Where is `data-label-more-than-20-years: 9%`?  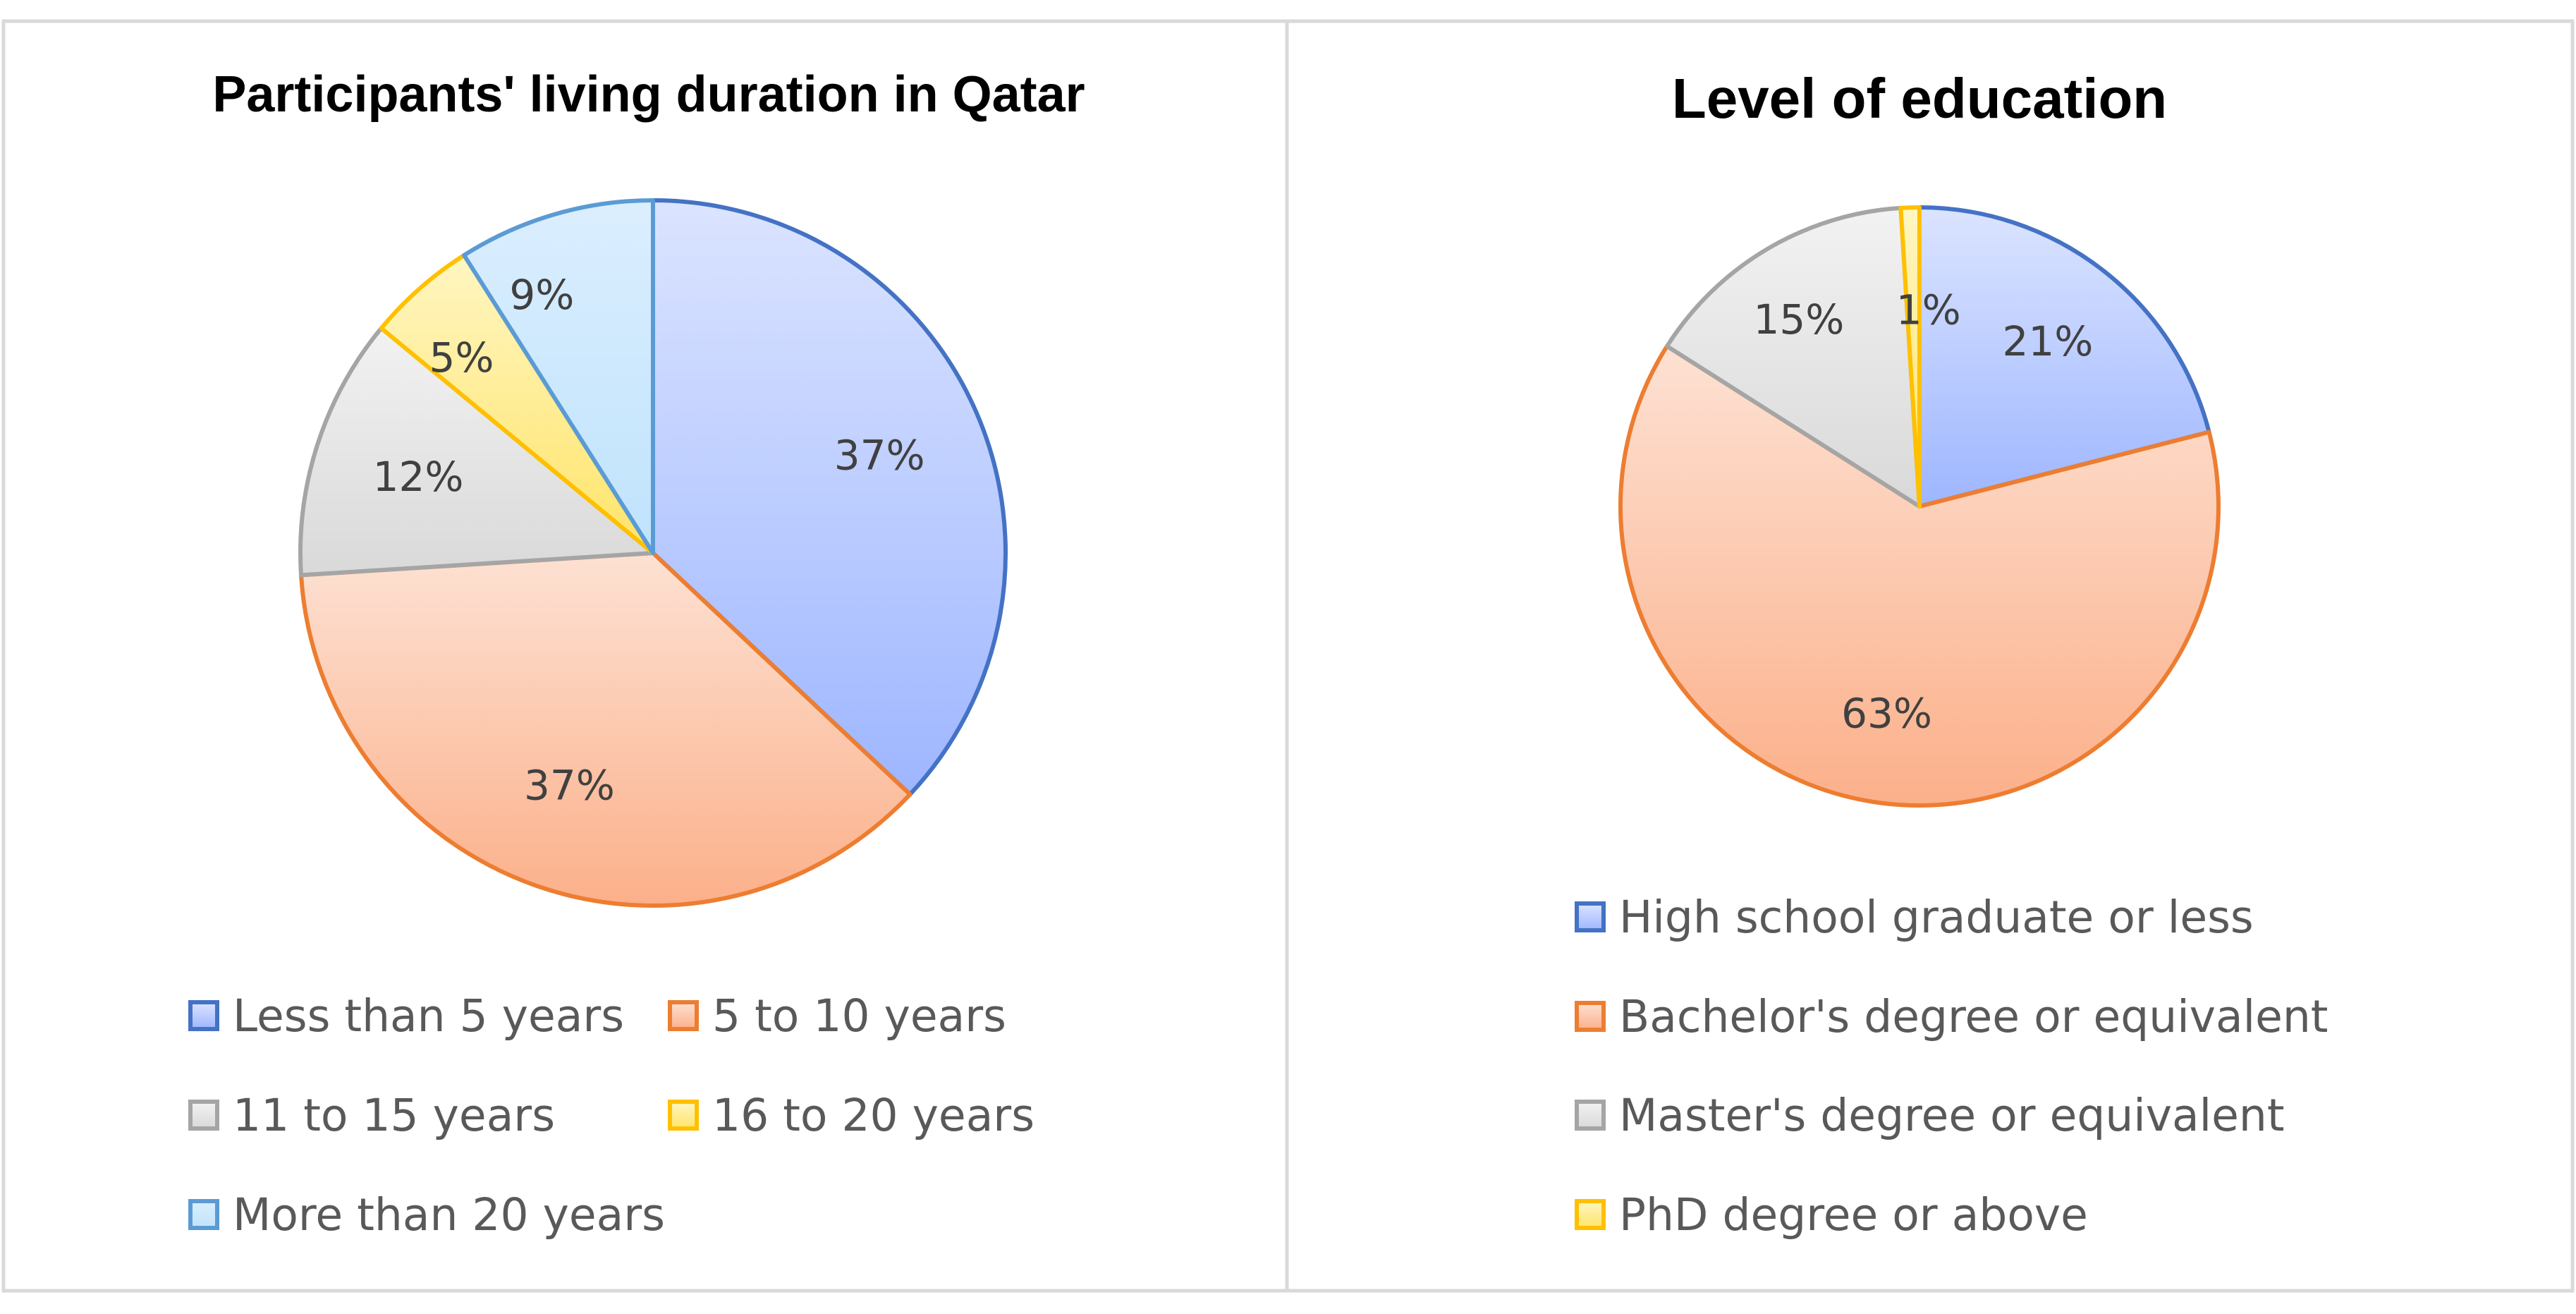
data-label-more-than-20-years: 9% is located at coordinates (542, 295).